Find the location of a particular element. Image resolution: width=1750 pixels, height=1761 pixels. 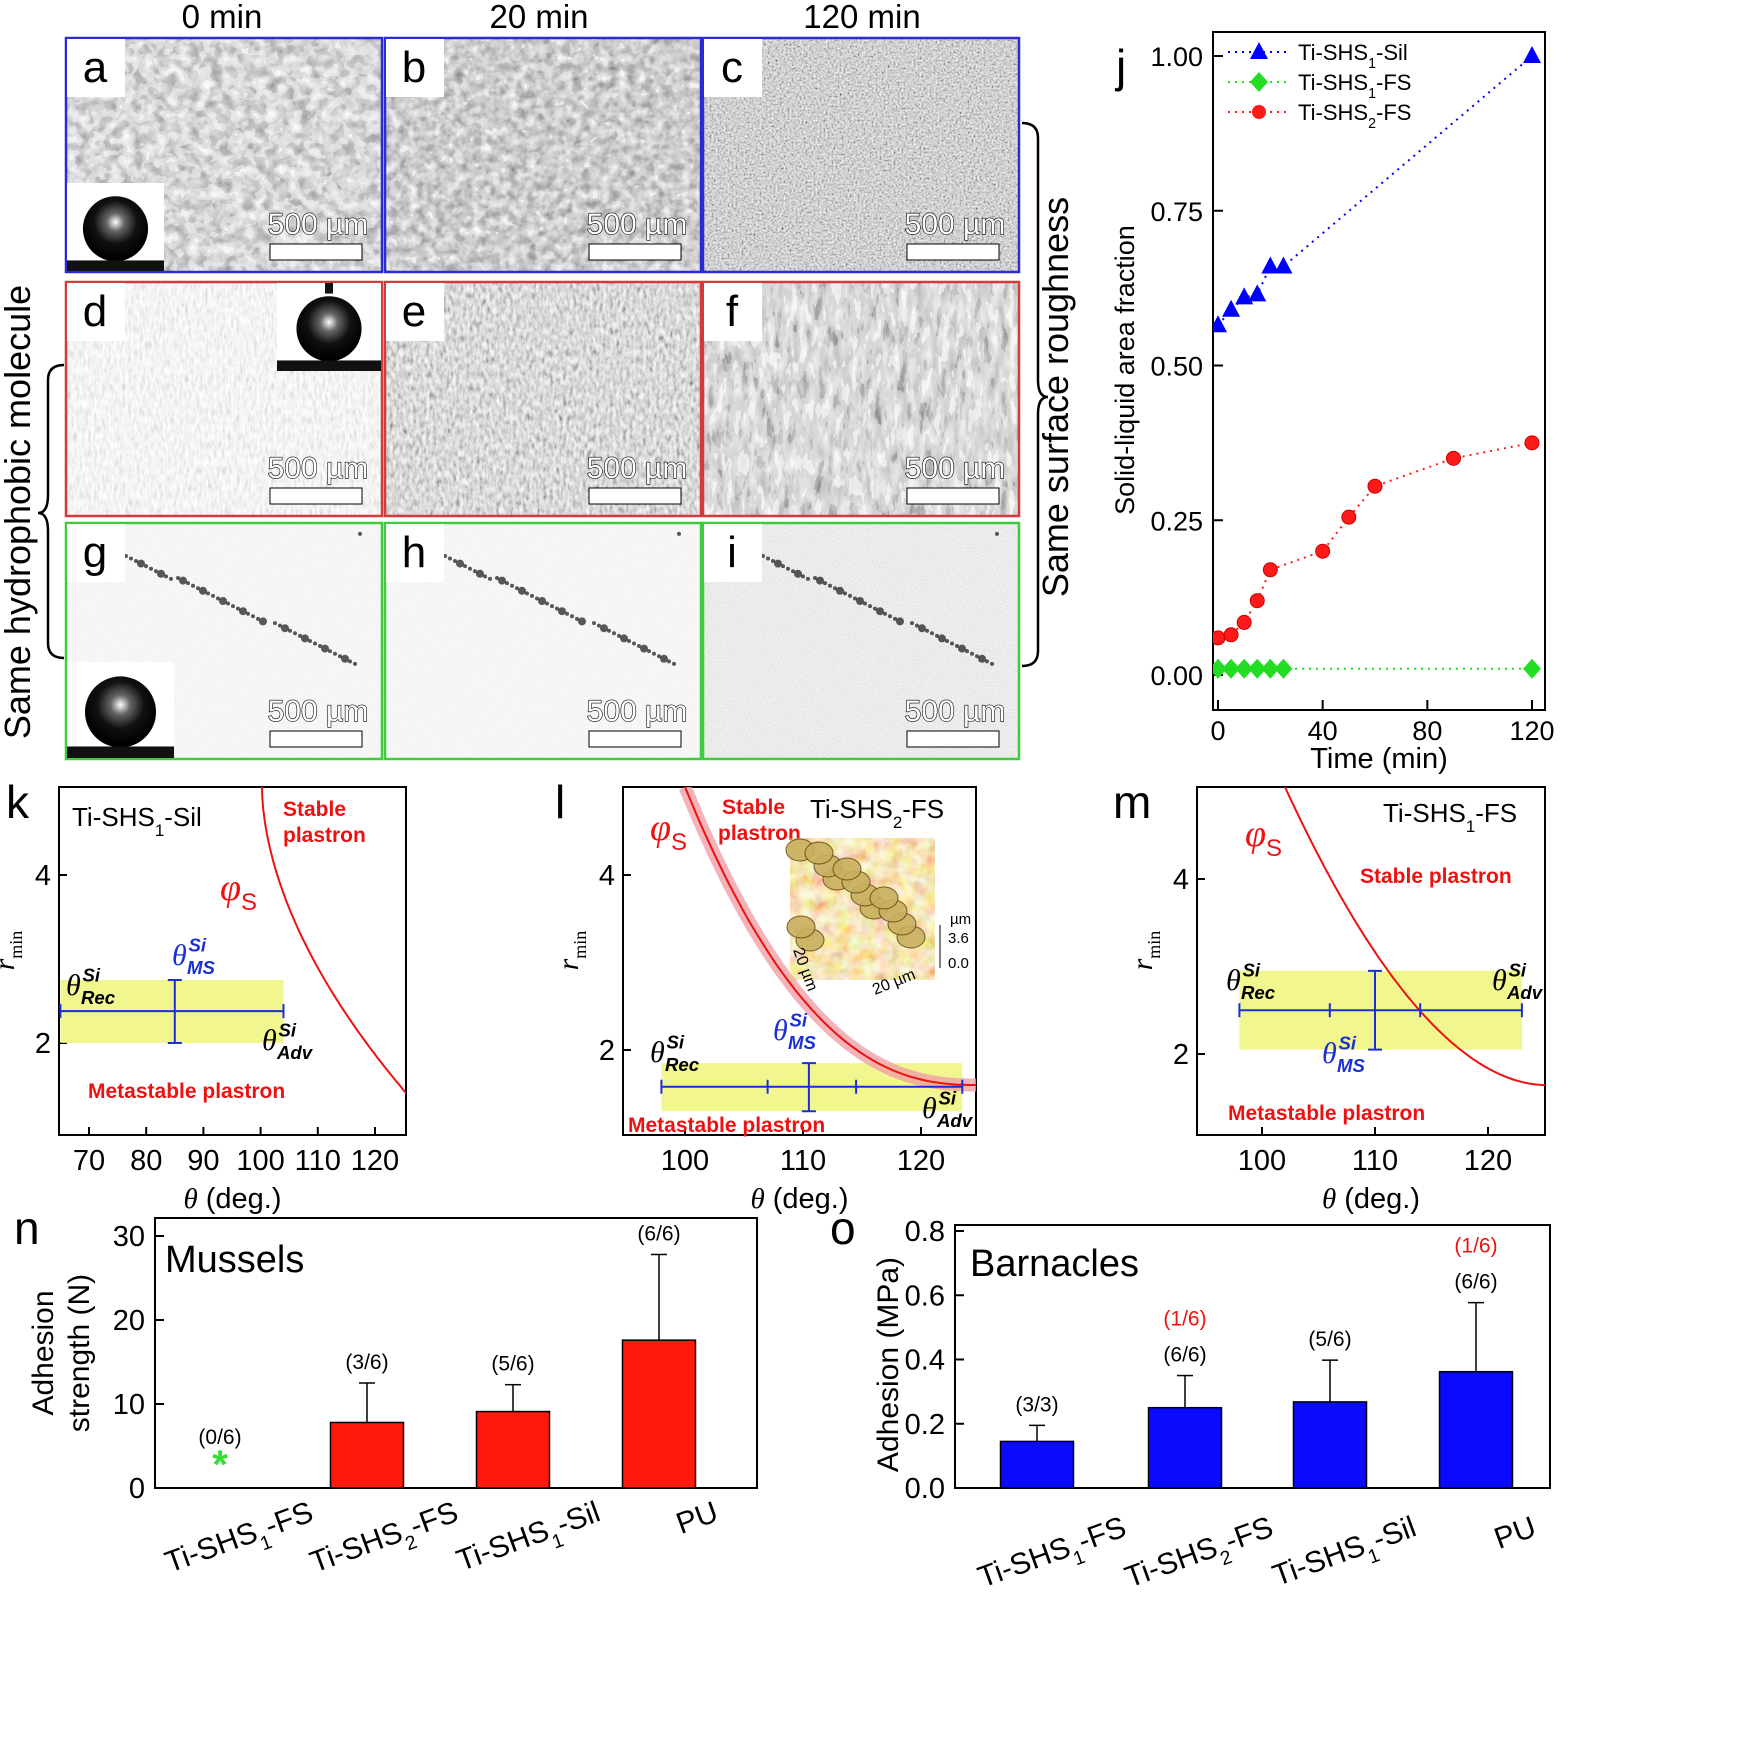

axes-j: 0 40 80 120 0.00 0.25 0.50 0.75 1.00 is located at coordinates (1352, 394).